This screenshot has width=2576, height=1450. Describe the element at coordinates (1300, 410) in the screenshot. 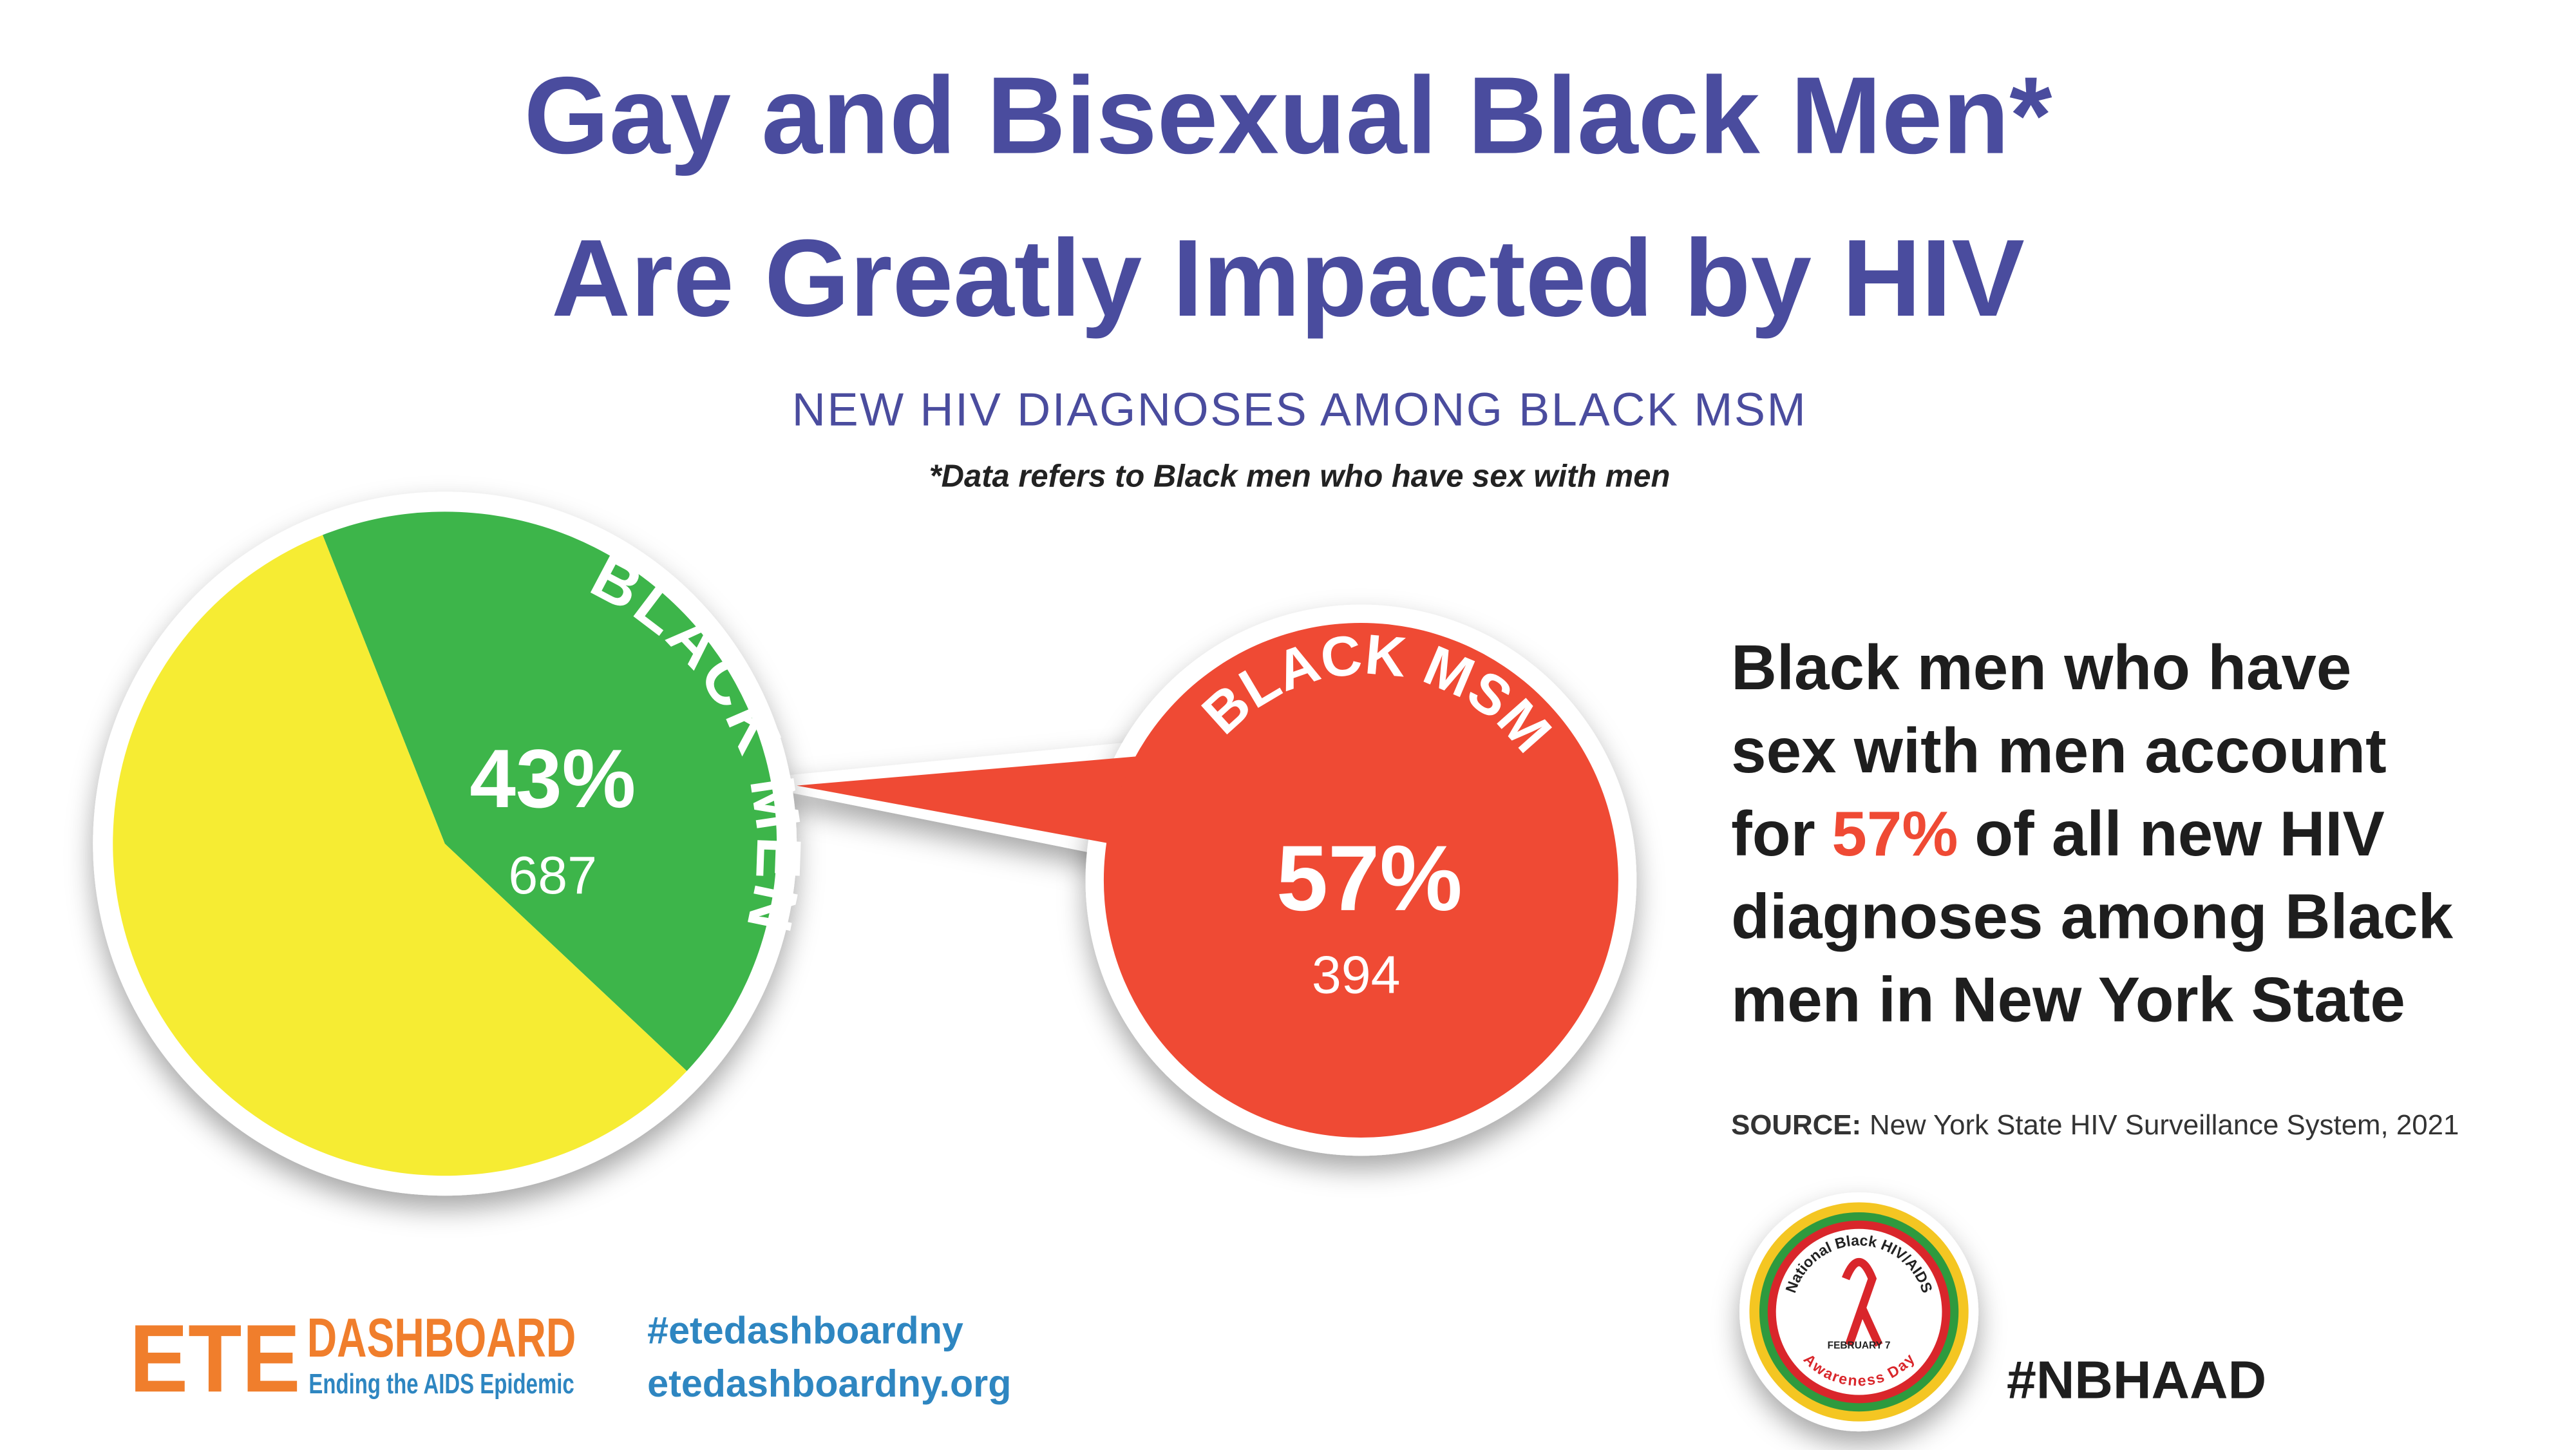

I see `subtitle: NEW HIV DIAGNOSES AMONG BLACK MSM` at that location.